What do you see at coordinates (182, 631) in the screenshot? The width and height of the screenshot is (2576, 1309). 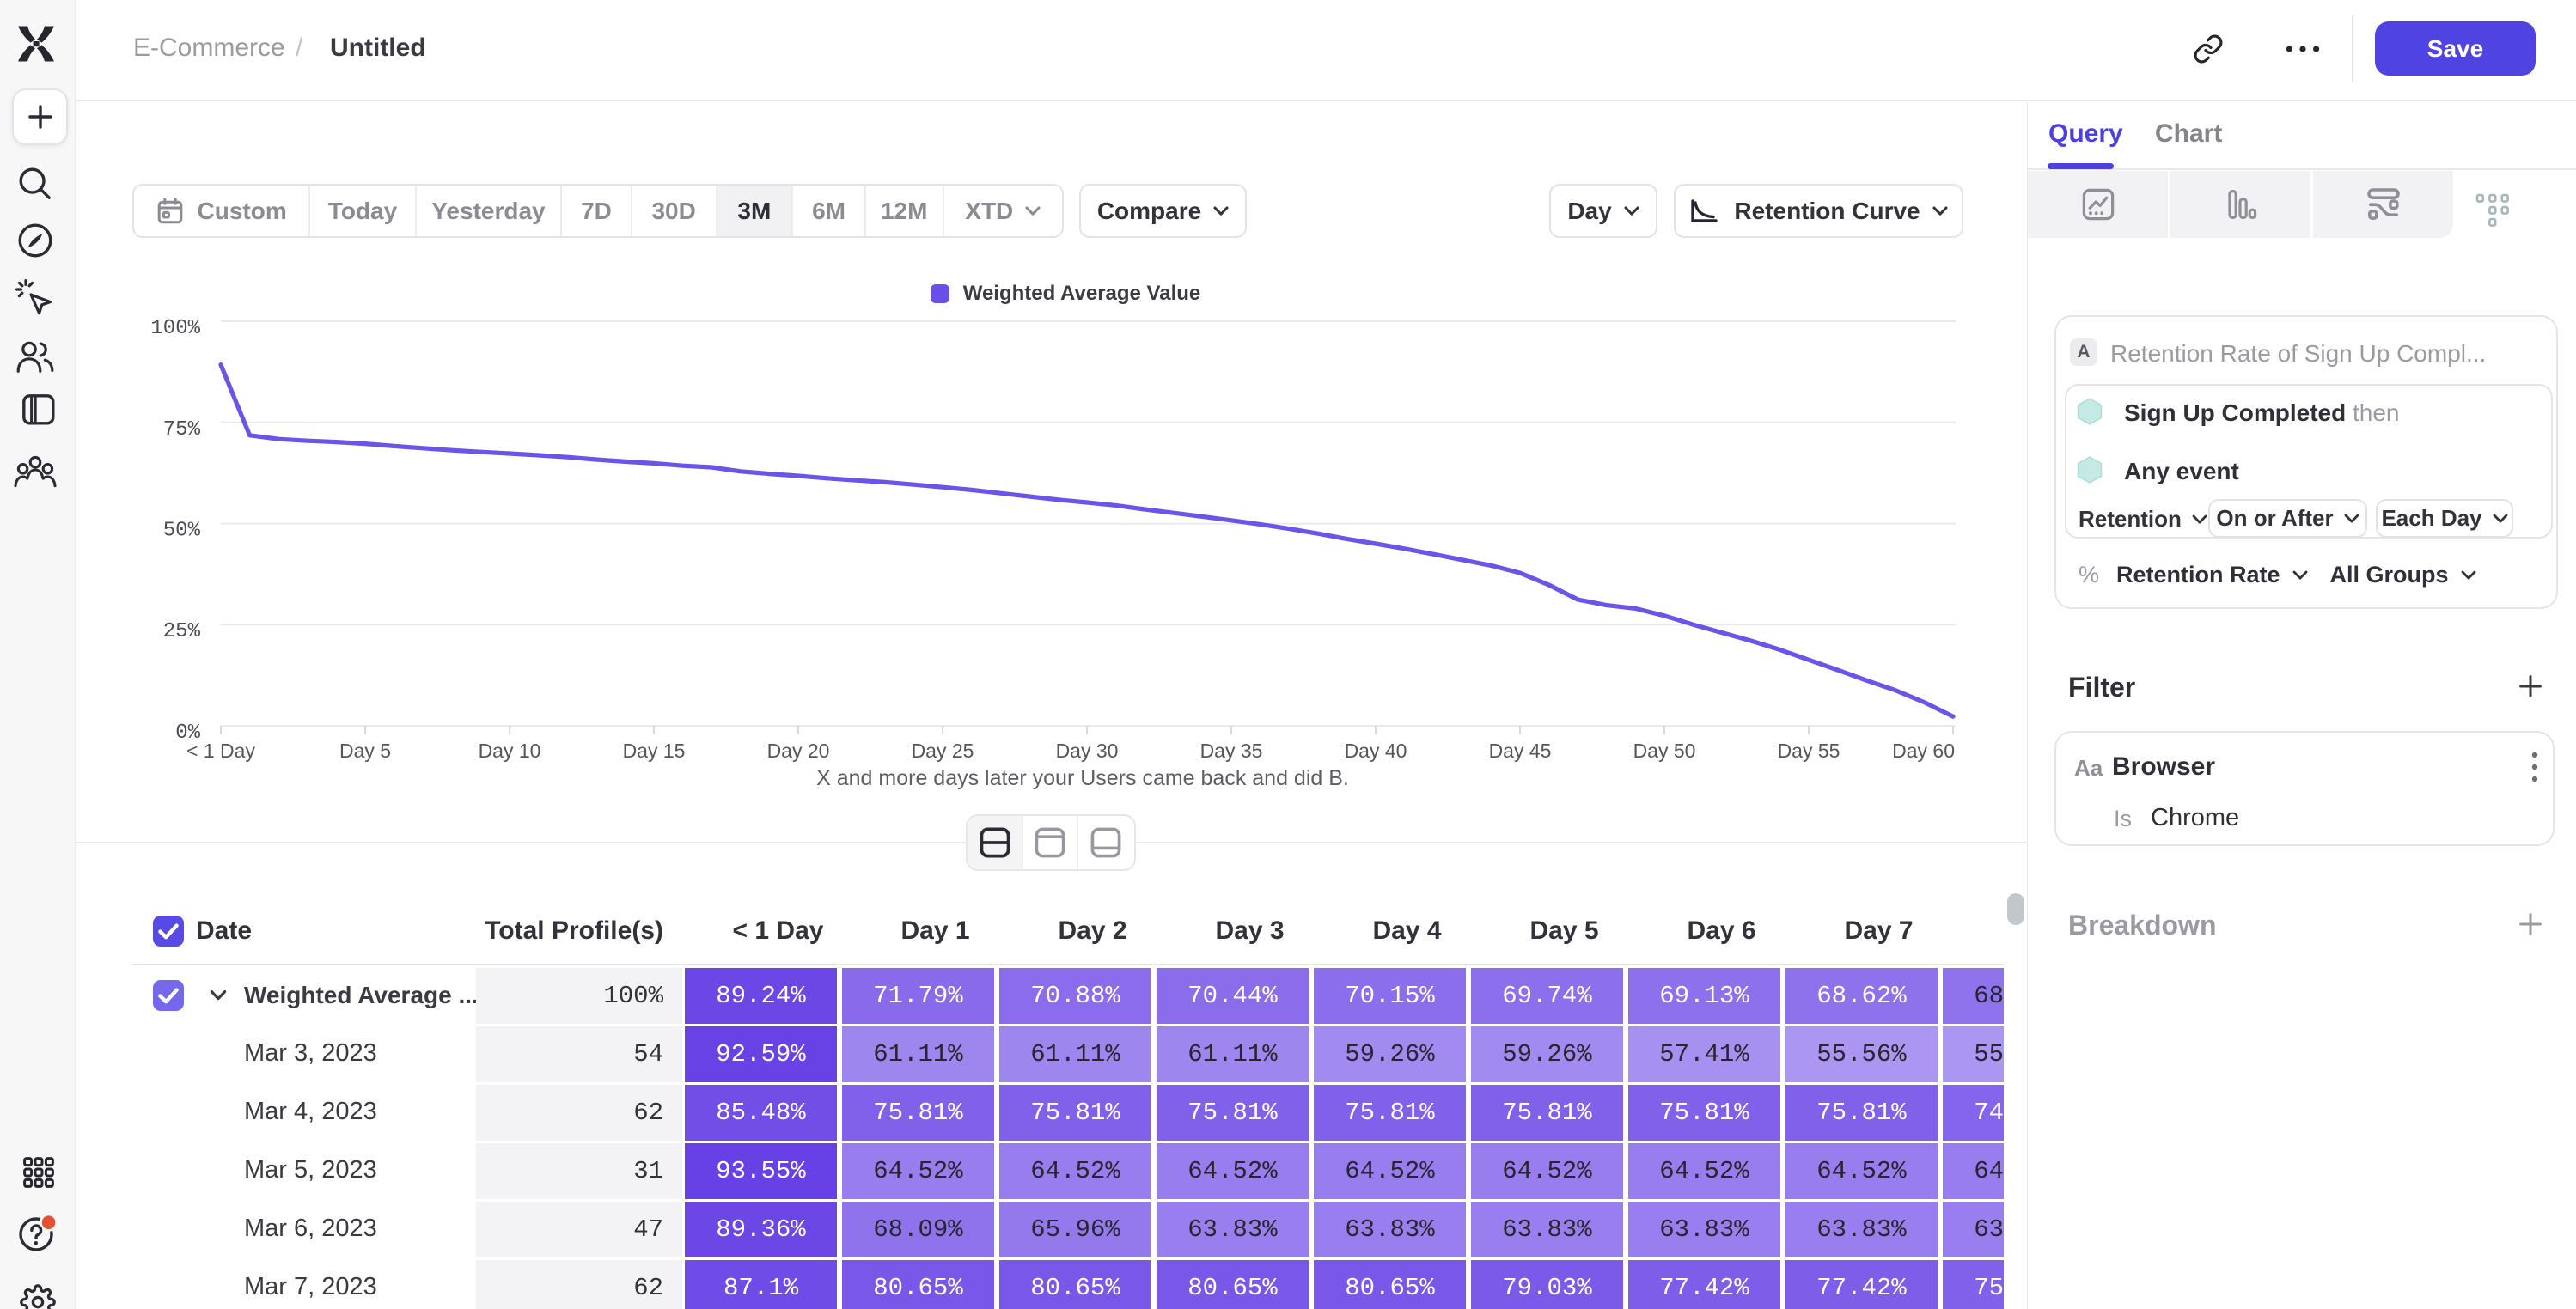 I see `svg-text: 25%` at bounding box center [182, 631].